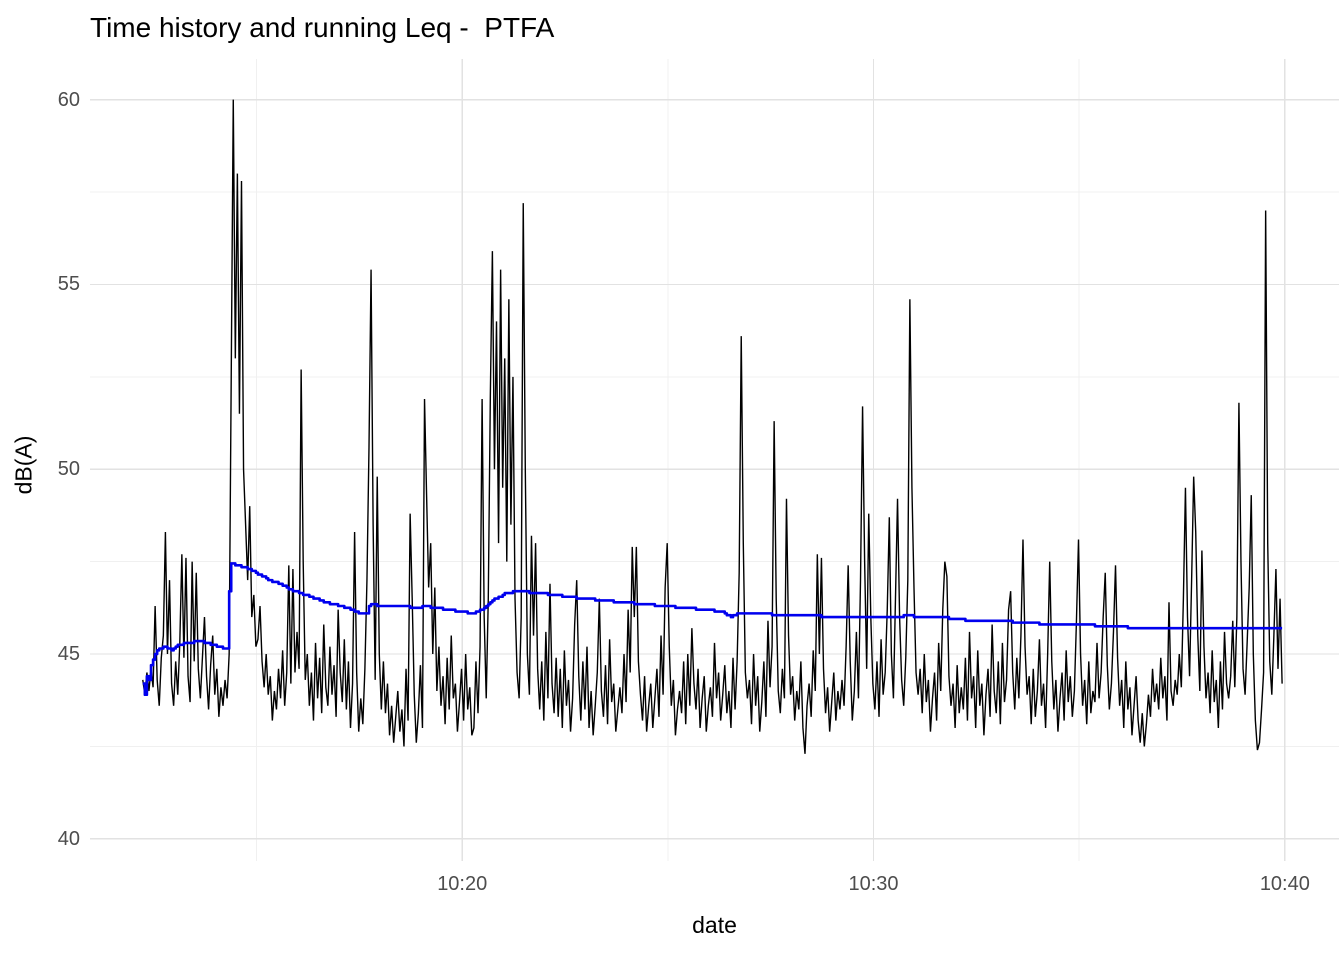  I want to click on x-axis-title: date, so click(714, 925).